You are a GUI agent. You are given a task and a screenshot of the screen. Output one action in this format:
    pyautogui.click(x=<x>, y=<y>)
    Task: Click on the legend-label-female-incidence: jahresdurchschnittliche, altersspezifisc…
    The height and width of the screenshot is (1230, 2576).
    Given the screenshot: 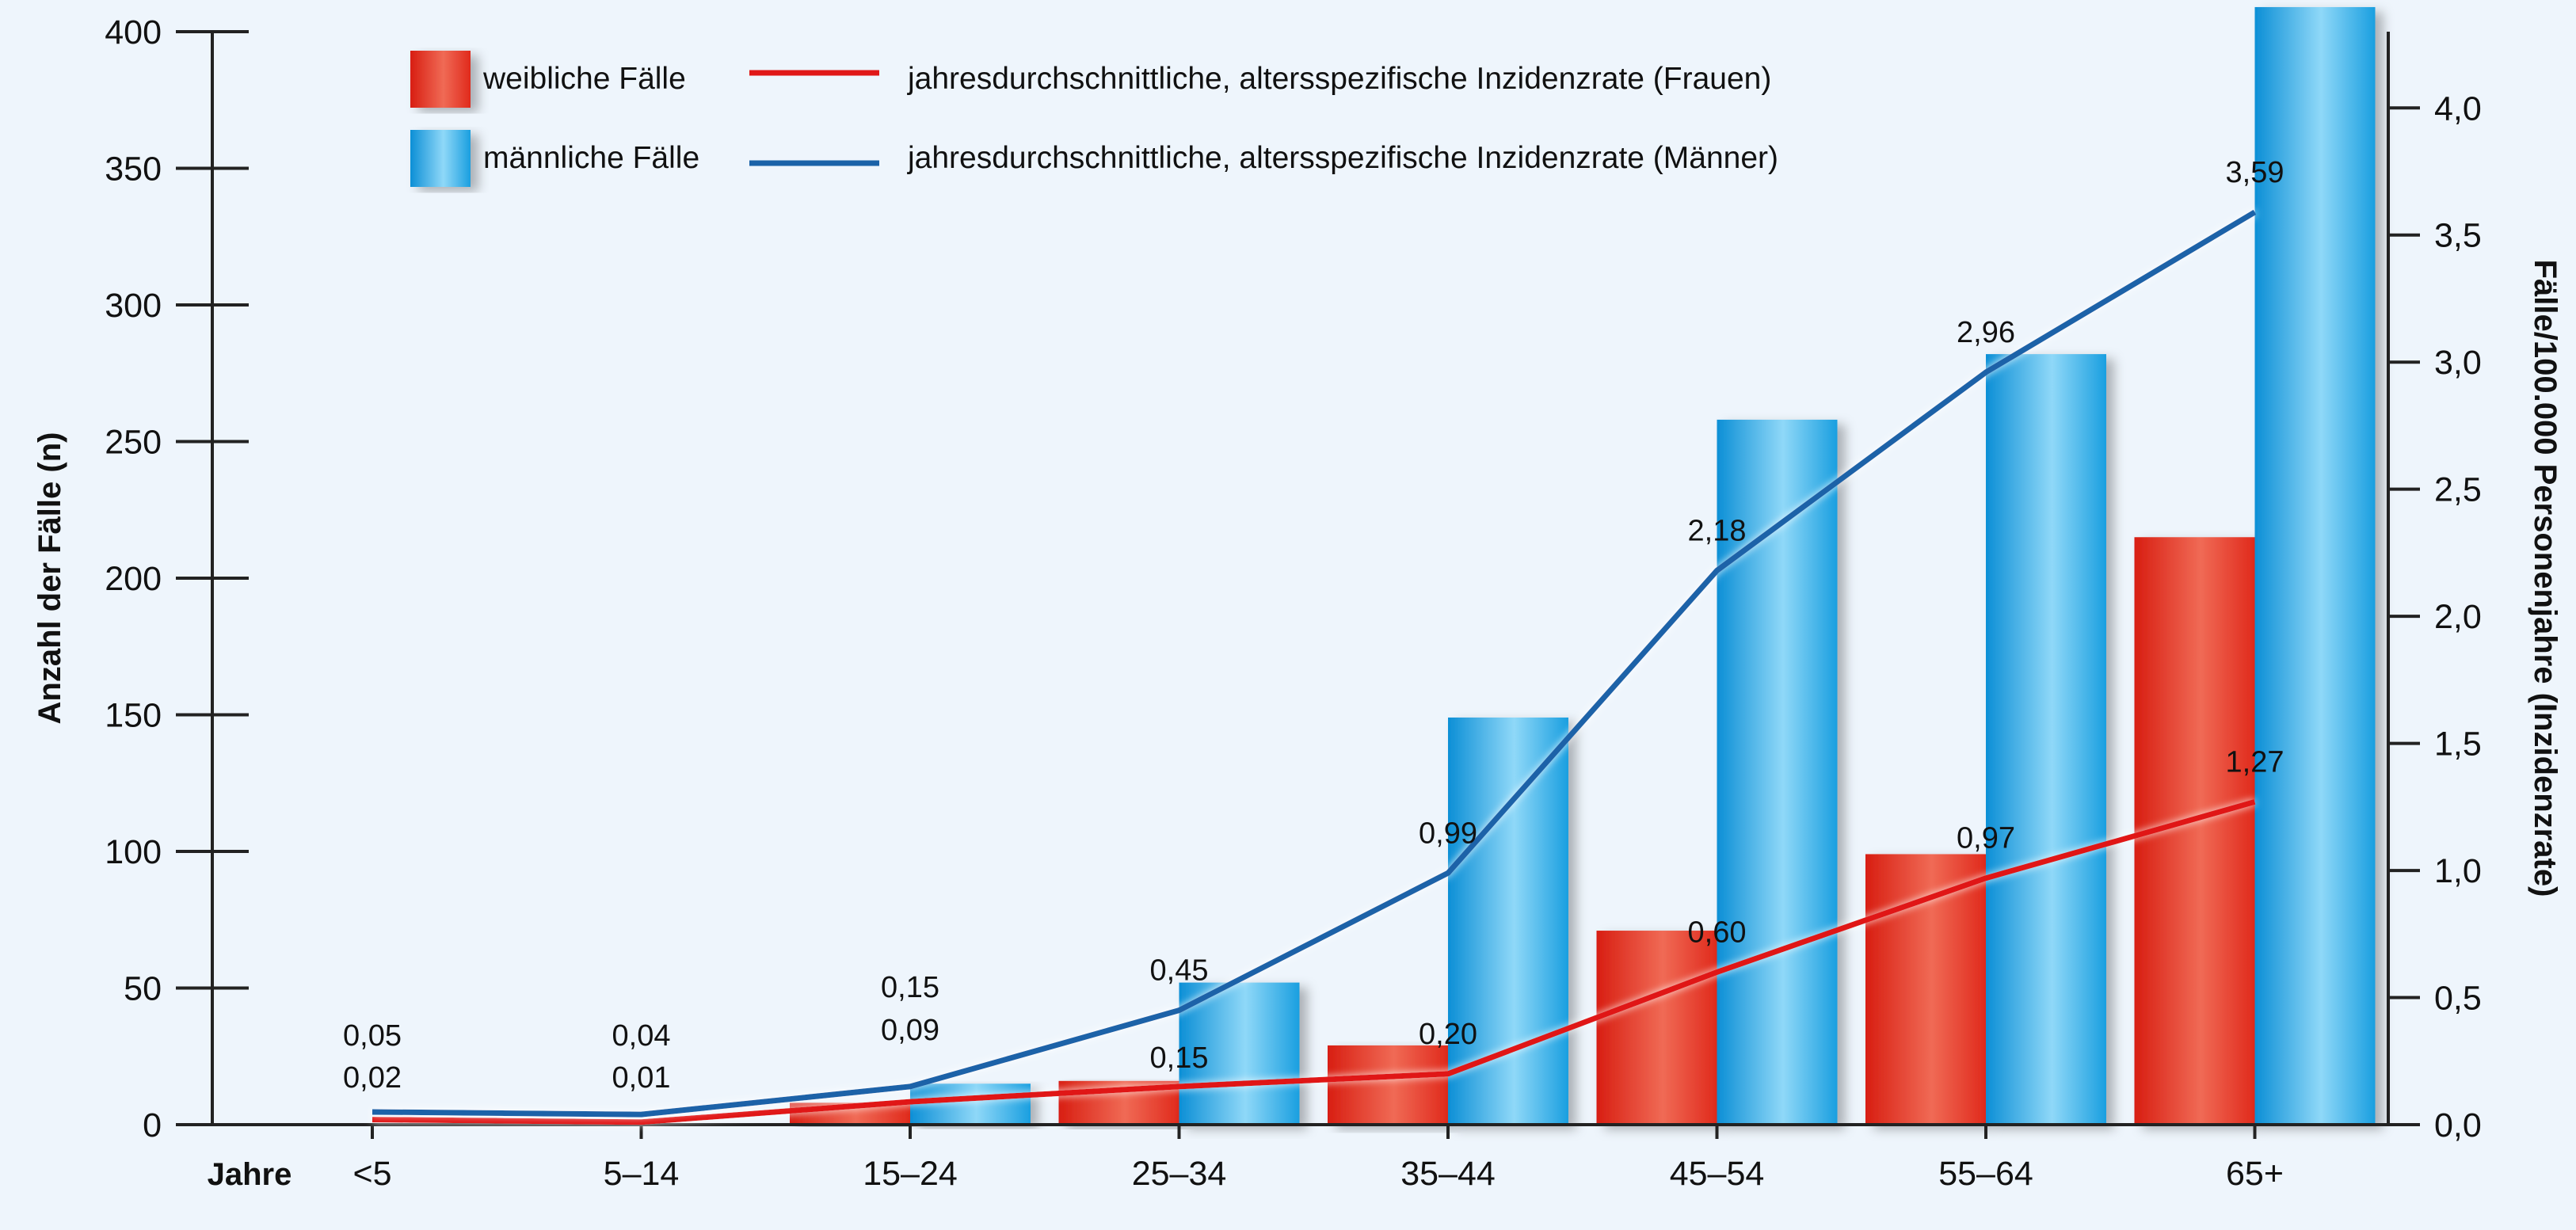 What is the action you would take?
    pyautogui.click(x=1339, y=79)
    